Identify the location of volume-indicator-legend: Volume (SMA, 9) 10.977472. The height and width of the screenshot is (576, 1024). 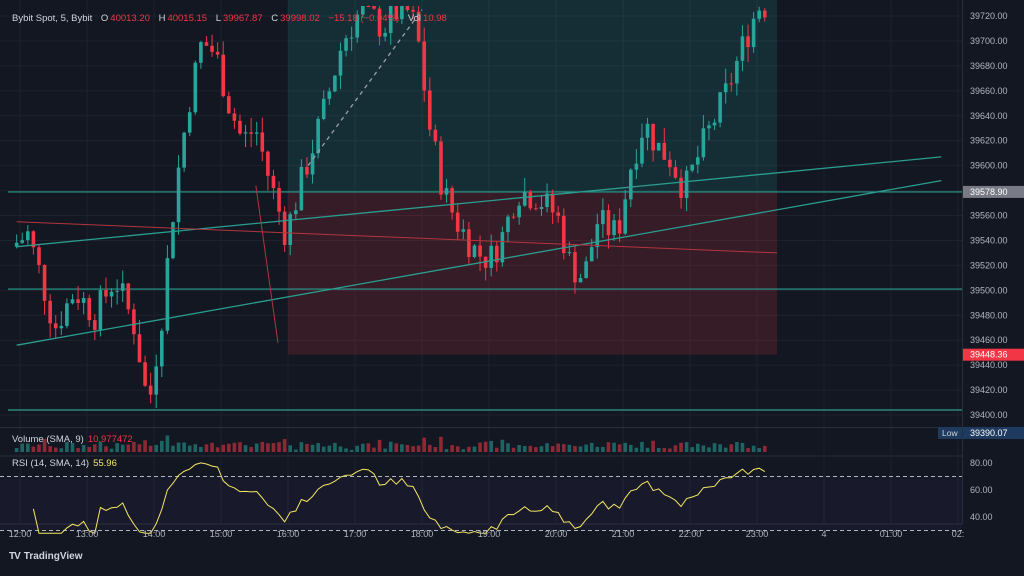
(72, 439).